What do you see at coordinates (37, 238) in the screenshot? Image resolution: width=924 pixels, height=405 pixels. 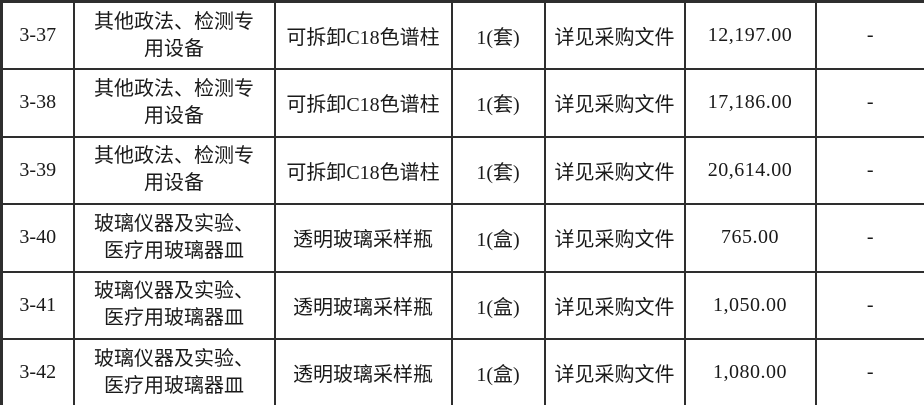 I see `item-number-cell: 3-40` at bounding box center [37, 238].